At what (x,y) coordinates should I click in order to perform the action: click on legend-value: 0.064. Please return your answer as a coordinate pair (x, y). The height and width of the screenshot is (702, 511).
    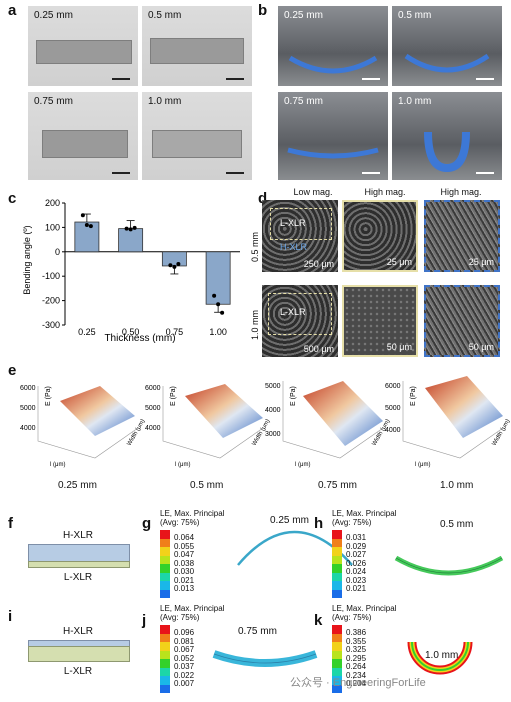
    Looking at the image, I should click on (184, 537).